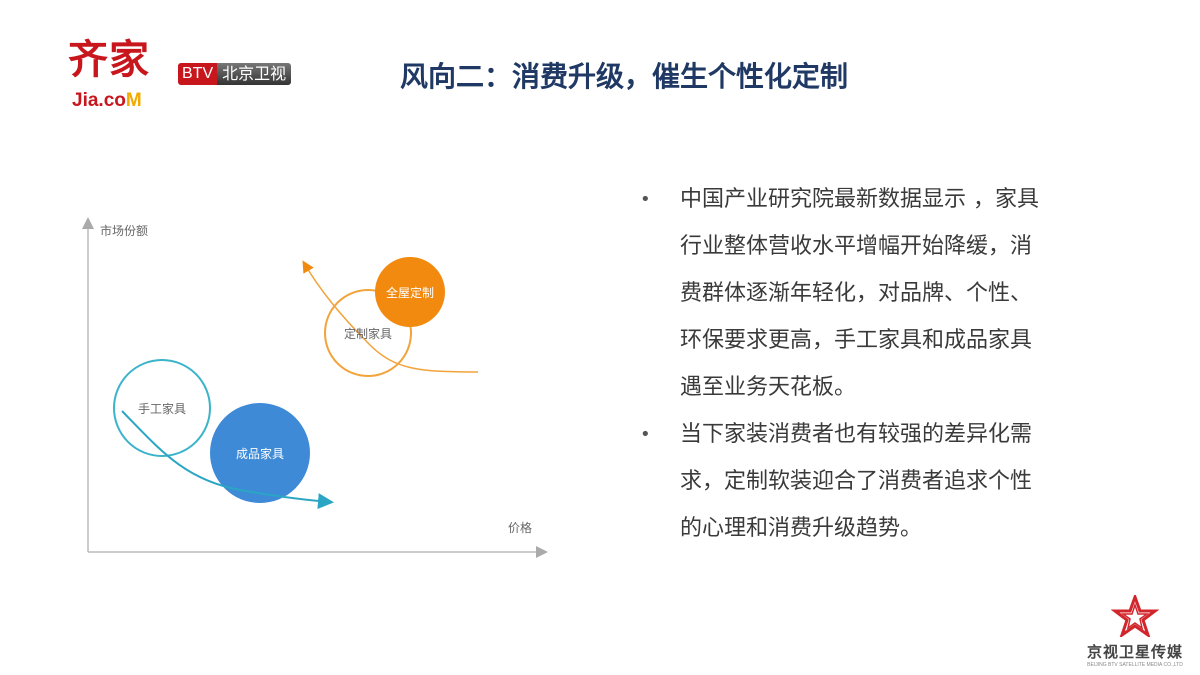  What do you see at coordinates (1134, 652) in the screenshot?
I see `footer-company-name: 京视卫星传媒` at bounding box center [1134, 652].